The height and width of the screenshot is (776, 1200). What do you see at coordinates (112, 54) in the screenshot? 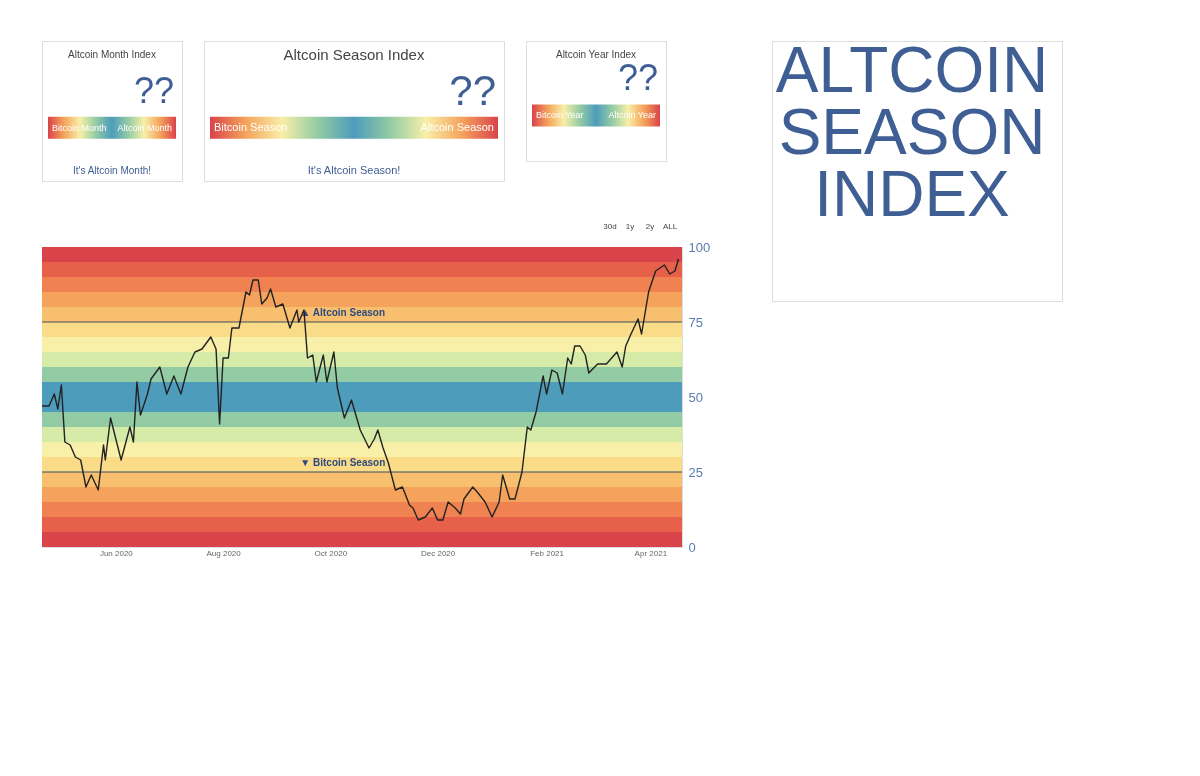
I see `text: Altcoin Month Index` at bounding box center [112, 54].